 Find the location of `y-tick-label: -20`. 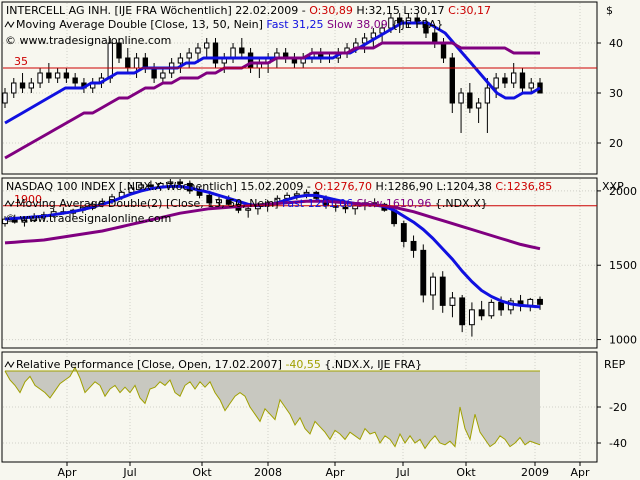

y-tick-label: -20 is located at coordinates (618, 407).